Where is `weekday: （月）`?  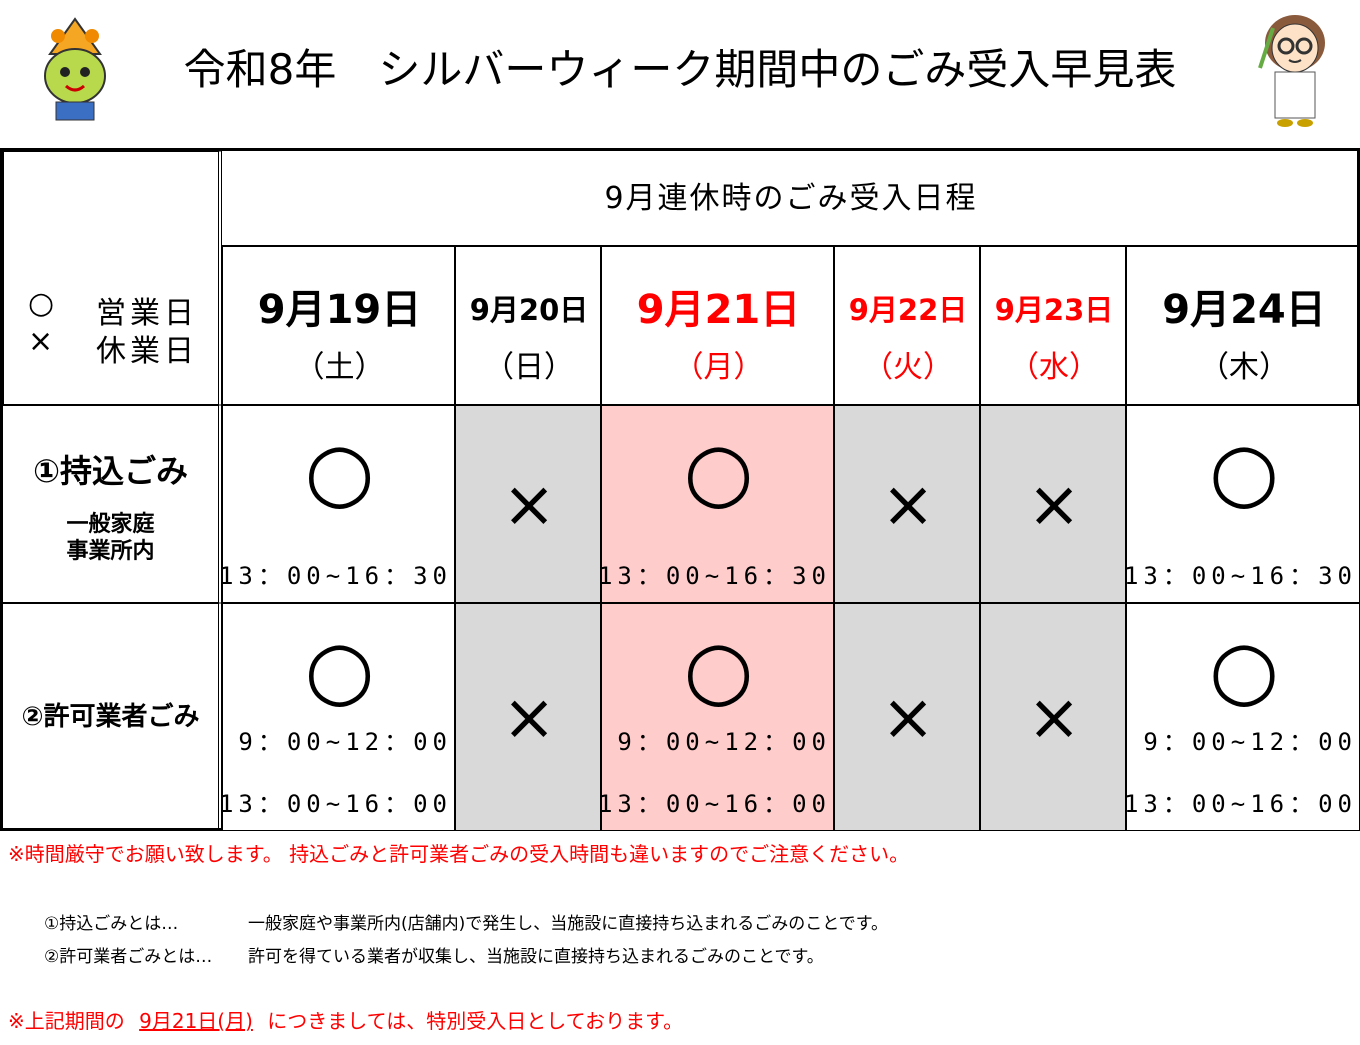 weekday: （月） is located at coordinates (718, 367).